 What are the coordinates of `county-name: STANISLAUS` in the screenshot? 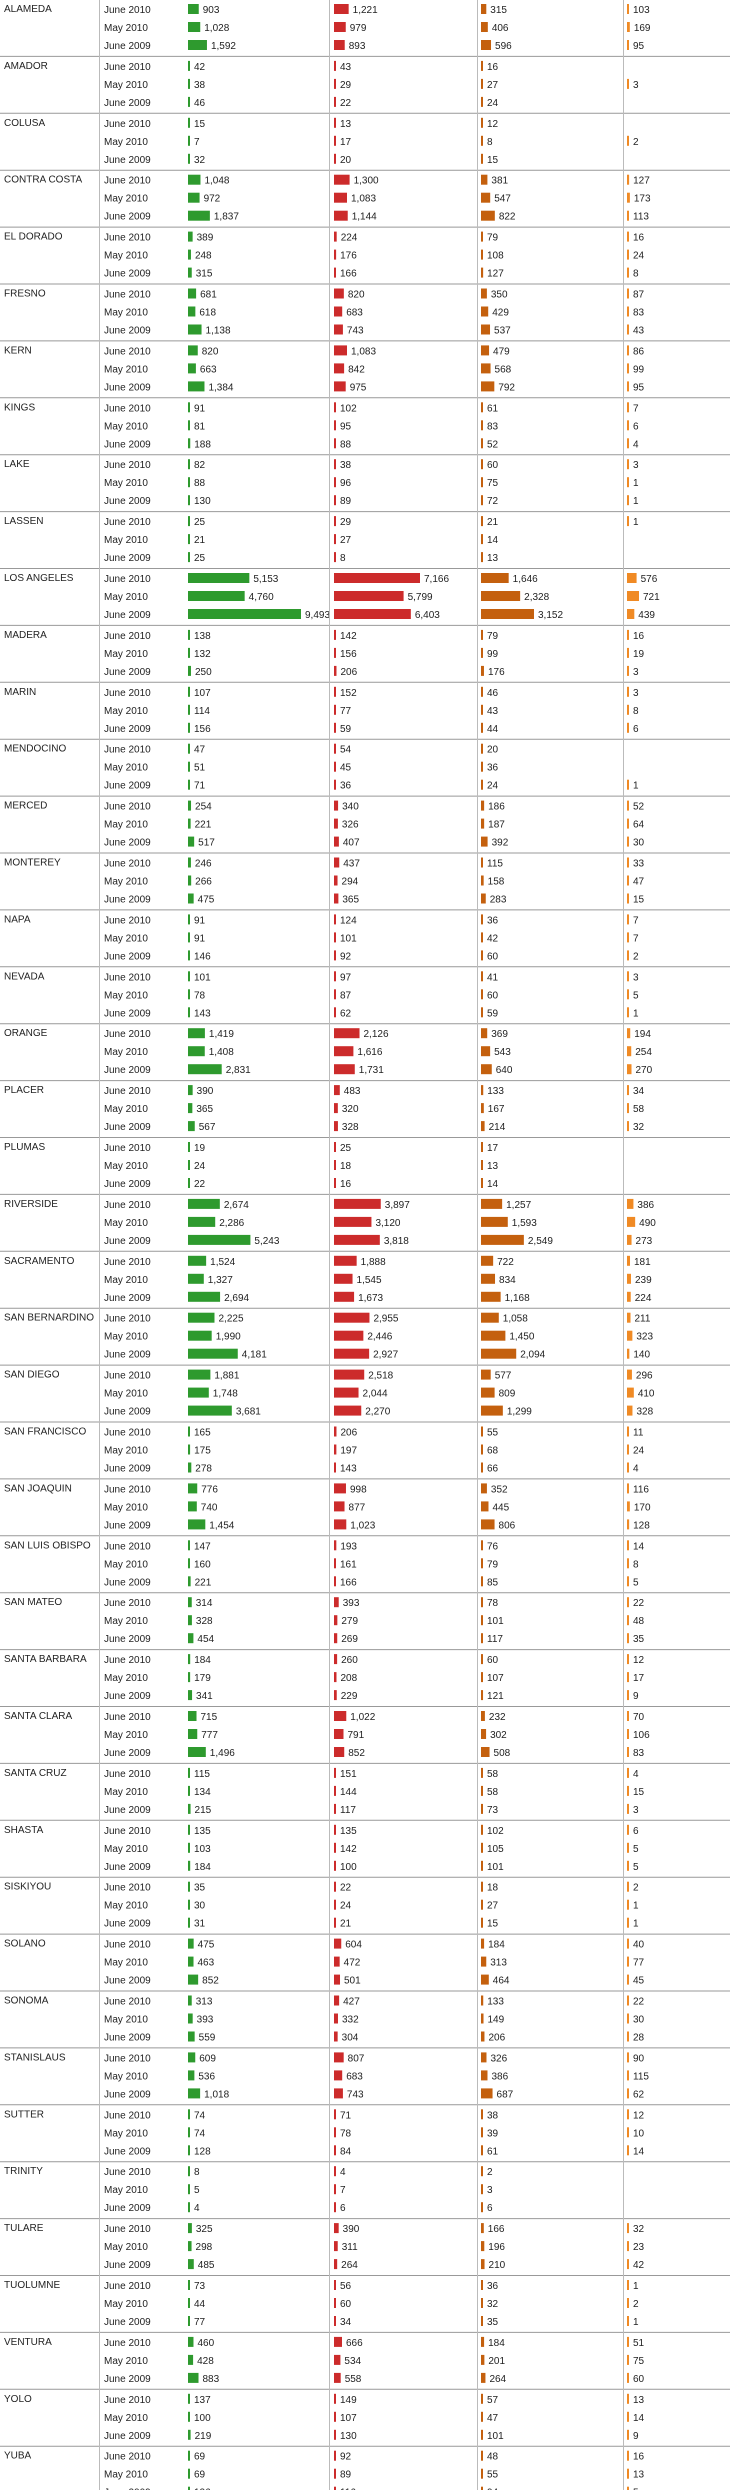 It's located at (35, 2057).